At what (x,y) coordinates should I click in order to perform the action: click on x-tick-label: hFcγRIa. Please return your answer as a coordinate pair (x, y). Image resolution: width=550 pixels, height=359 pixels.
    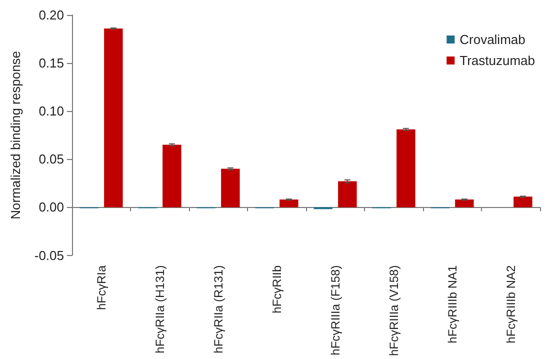
    Looking at the image, I should click on (101, 287).